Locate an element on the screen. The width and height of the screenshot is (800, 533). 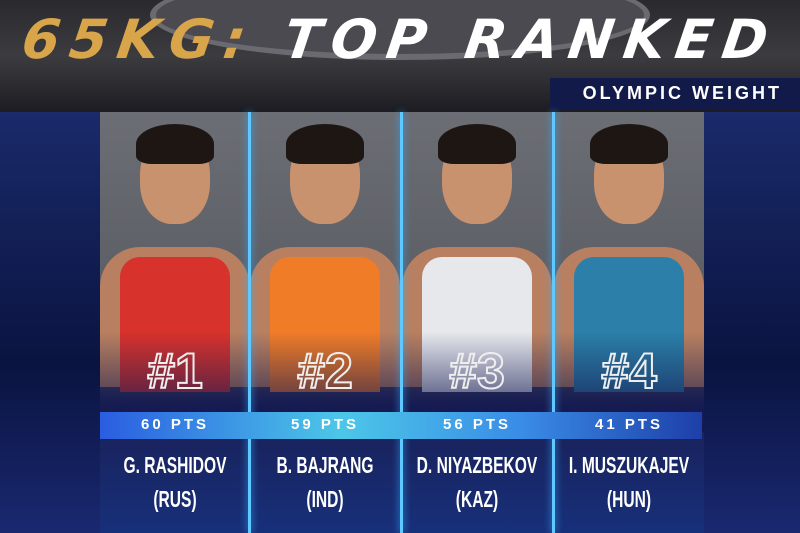
rank-number: #2 is located at coordinates (325, 371).